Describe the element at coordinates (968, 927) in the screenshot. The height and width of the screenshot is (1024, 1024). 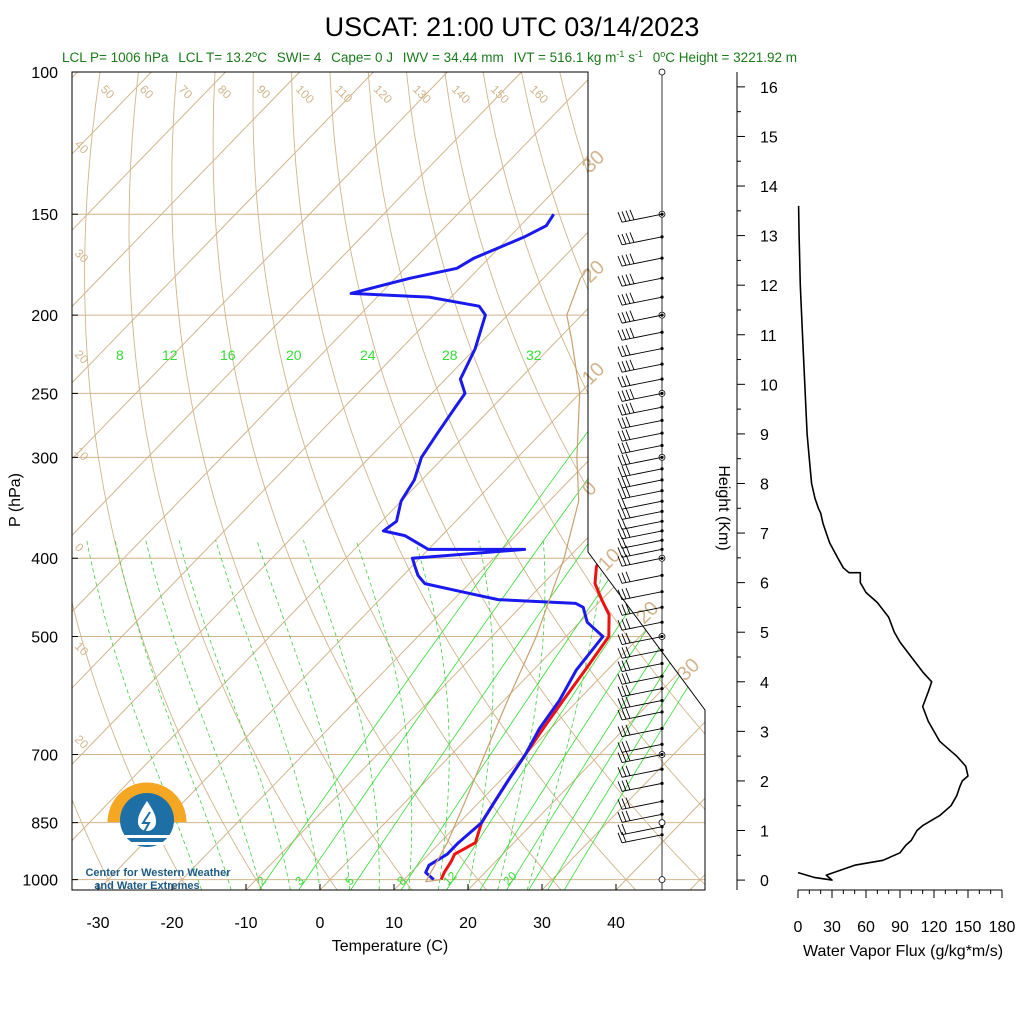
I see `flux-x-tick-label: 150` at that location.